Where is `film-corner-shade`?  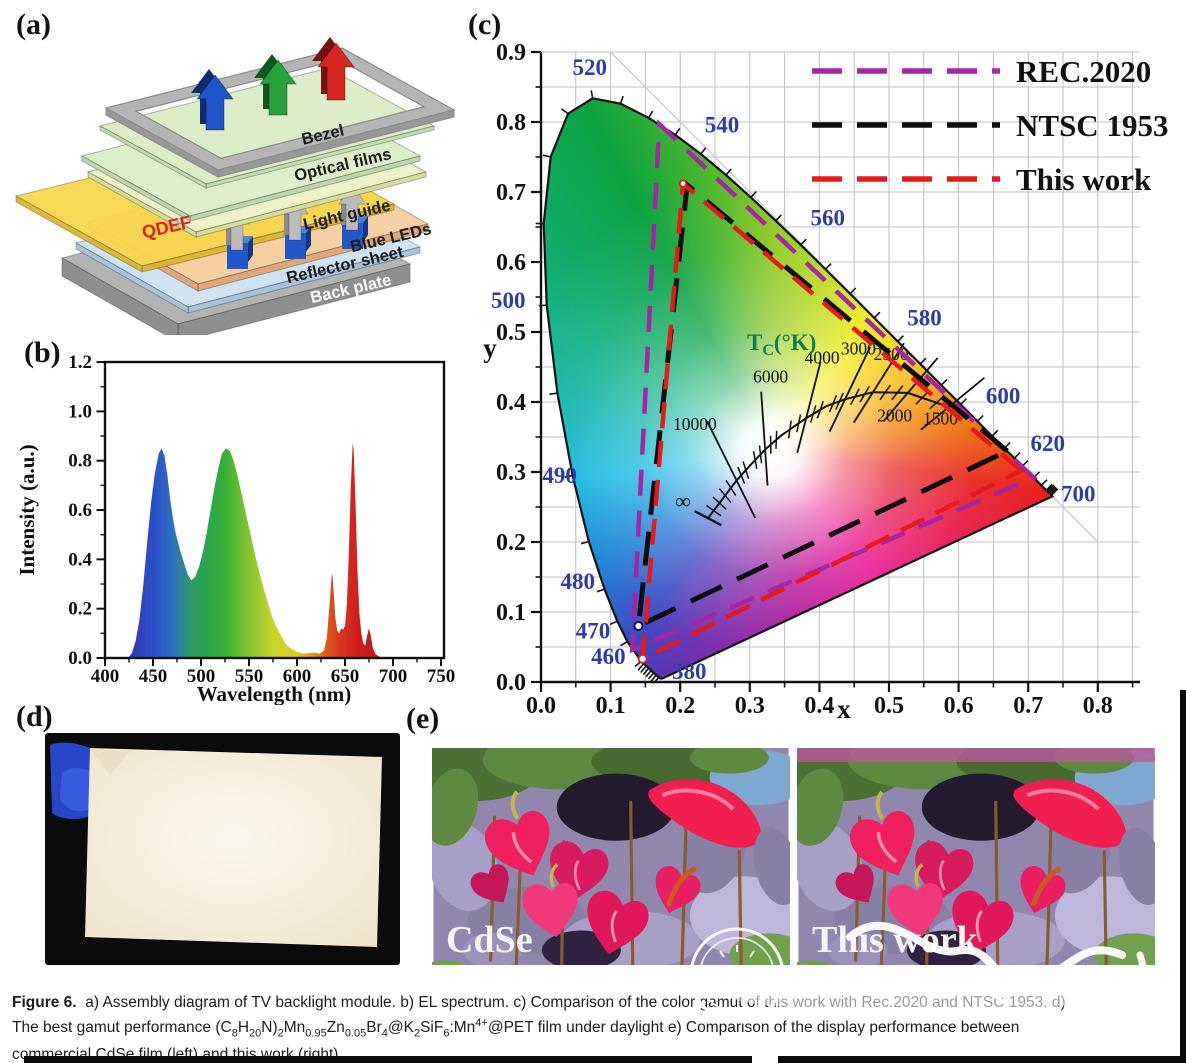 film-corner-shade is located at coordinates (110, 761).